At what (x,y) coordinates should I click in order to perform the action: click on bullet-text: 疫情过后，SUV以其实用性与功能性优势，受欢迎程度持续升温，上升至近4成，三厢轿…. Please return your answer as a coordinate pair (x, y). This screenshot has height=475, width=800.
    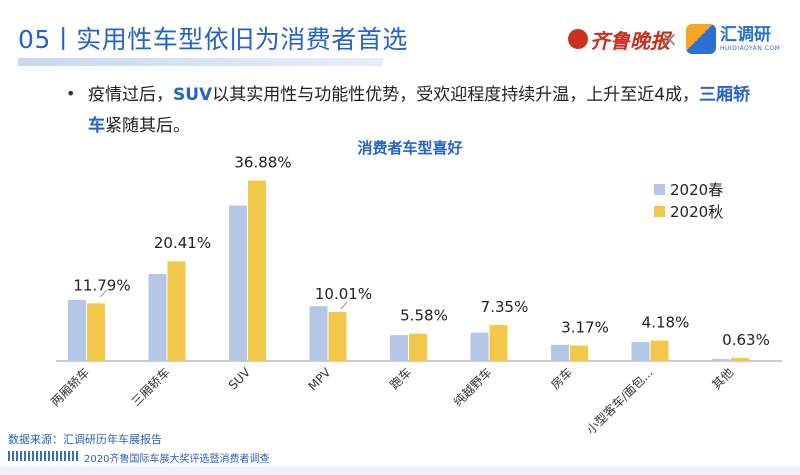
    Looking at the image, I should click on (424, 111).